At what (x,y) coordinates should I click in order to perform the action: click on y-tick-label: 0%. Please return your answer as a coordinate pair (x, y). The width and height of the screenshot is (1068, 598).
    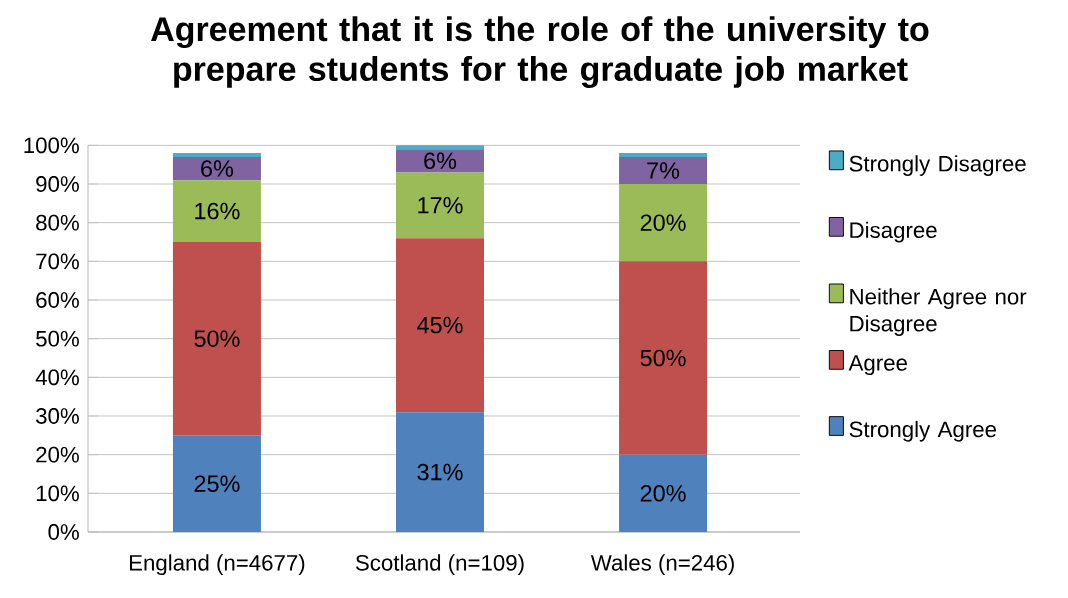
    Looking at the image, I should click on (63, 532).